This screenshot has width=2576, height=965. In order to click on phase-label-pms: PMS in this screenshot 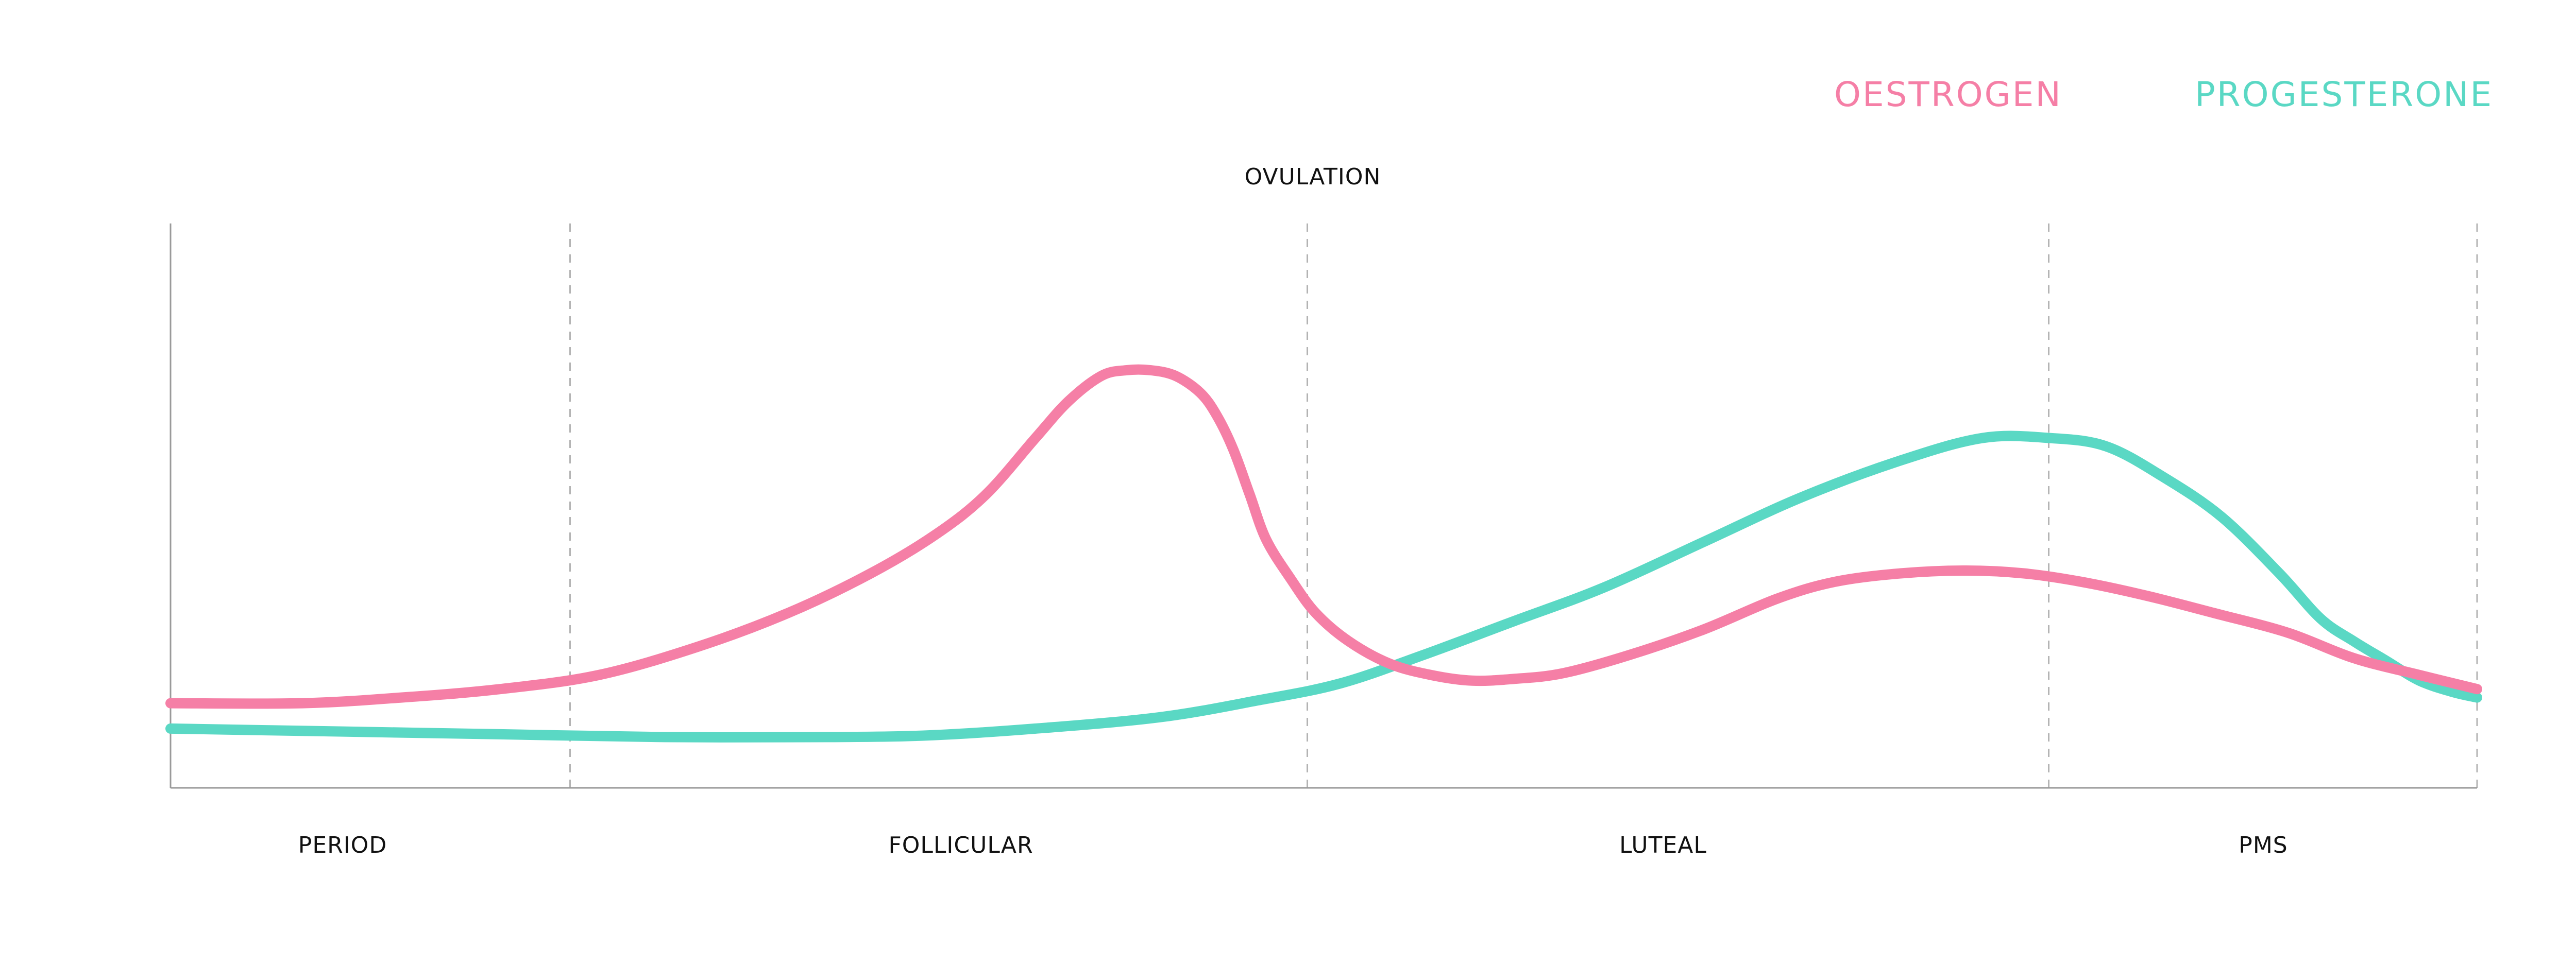, I will do `click(2263, 845)`.